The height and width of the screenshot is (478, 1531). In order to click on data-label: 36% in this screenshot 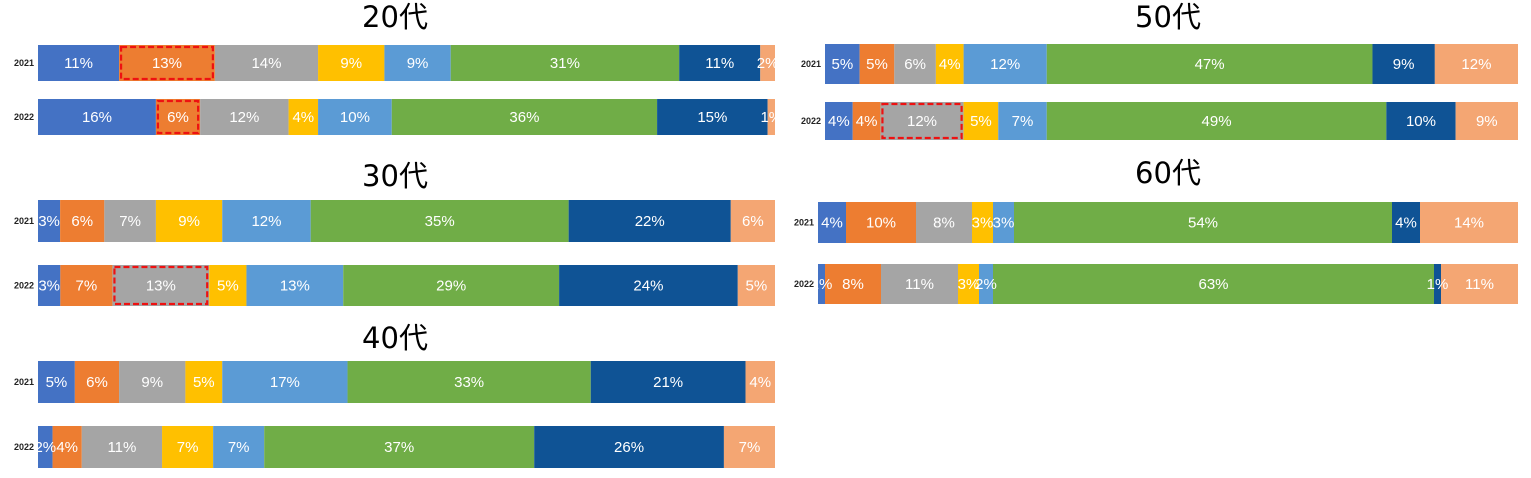, I will do `click(524, 117)`.